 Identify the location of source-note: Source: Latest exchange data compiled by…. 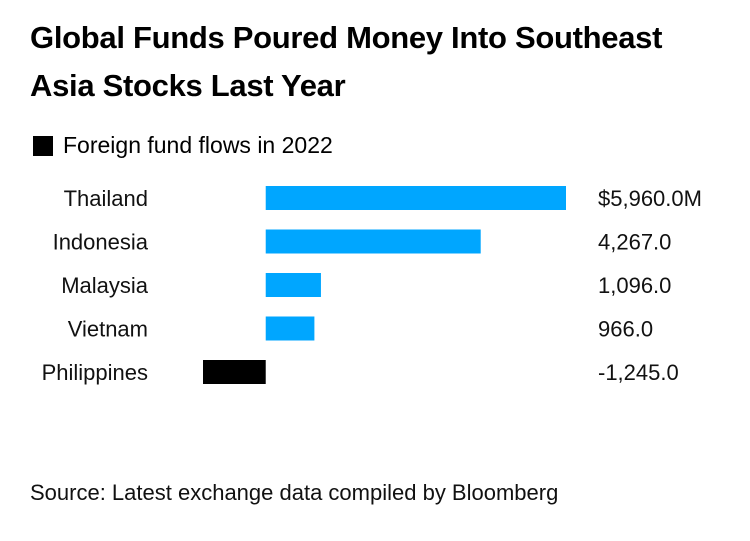
(294, 492).